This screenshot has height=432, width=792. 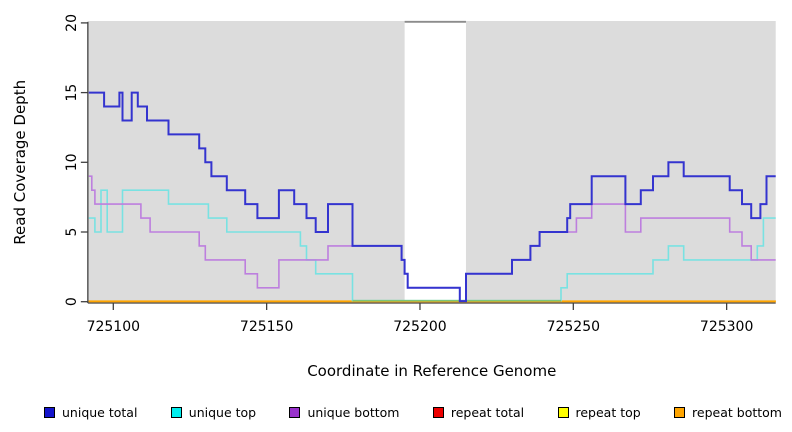 What do you see at coordinates (72, 93) in the screenshot?
I see `y-tick-label: 15` at bounding box center [72, 93].